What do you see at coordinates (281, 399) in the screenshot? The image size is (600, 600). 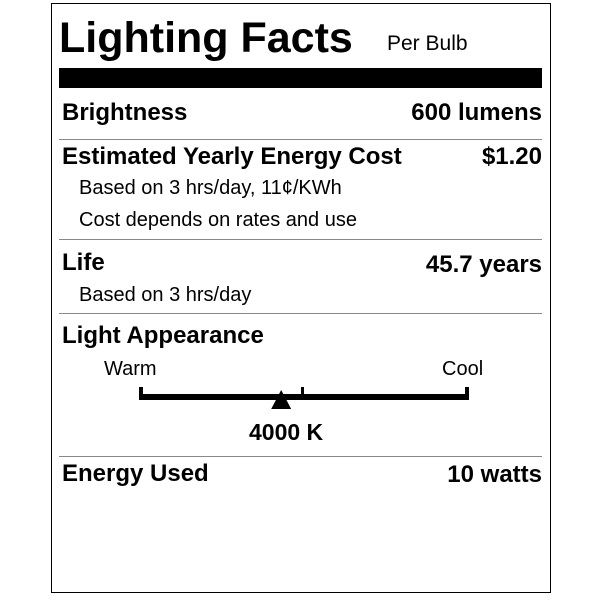 I see `temperature-marker-icon` at bounding box center [281, 399].